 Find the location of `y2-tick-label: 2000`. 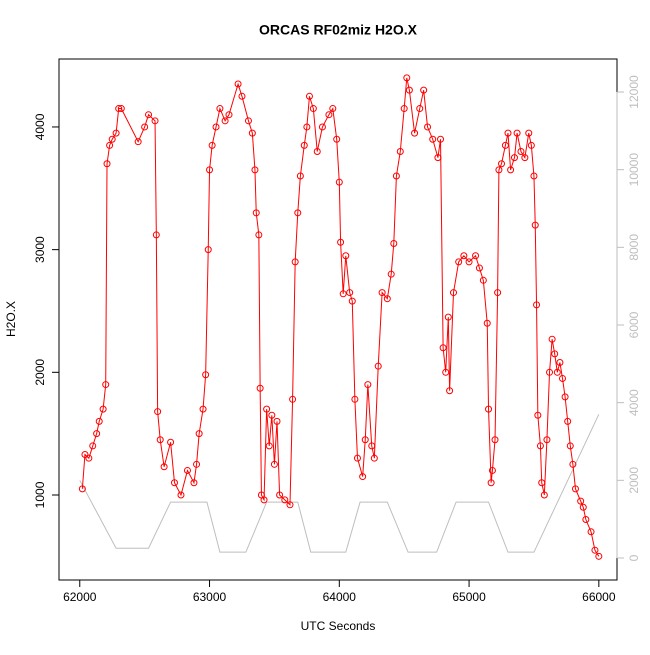

y2-tick-label: 2000 is located at coordinates (634, 480).